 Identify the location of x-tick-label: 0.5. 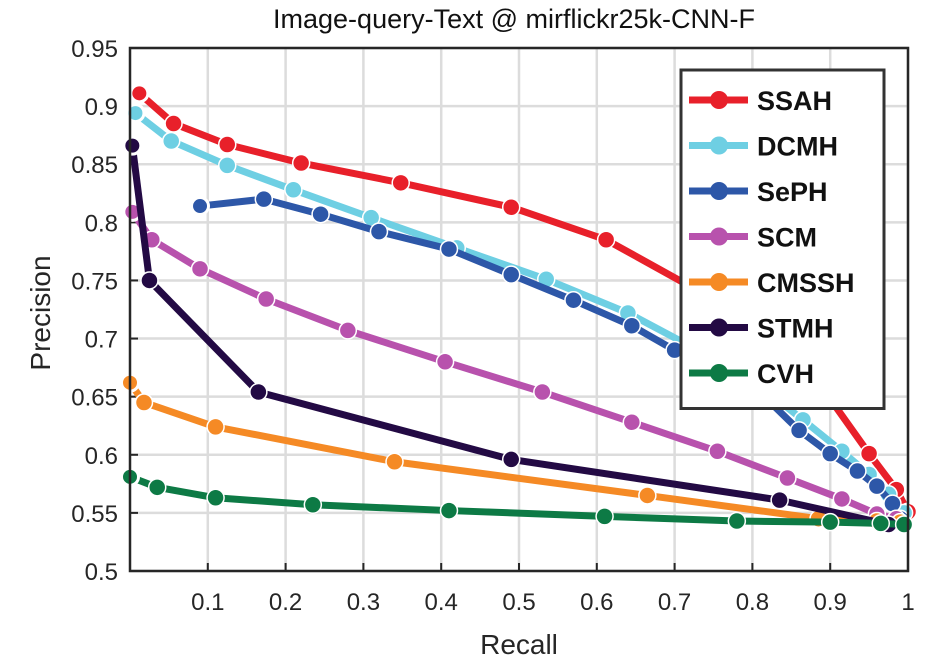
(518, 602).